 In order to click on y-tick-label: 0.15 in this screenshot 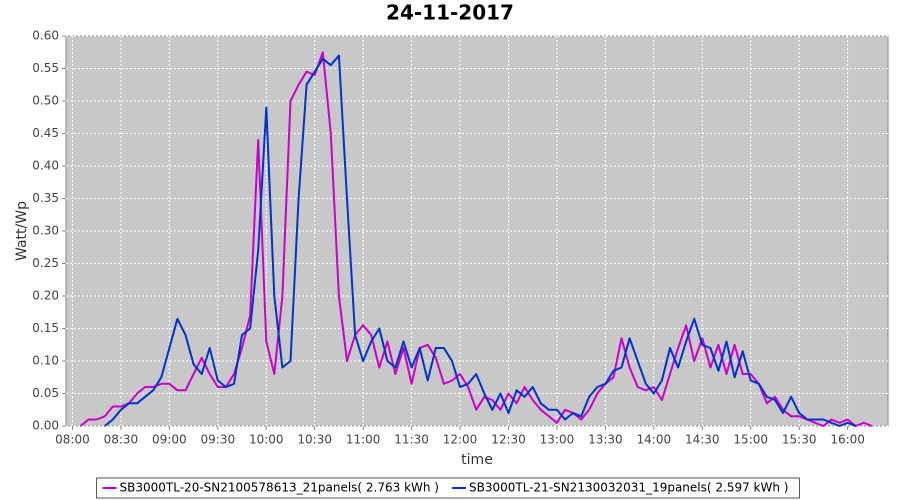, I will do `click(45, 328)`.